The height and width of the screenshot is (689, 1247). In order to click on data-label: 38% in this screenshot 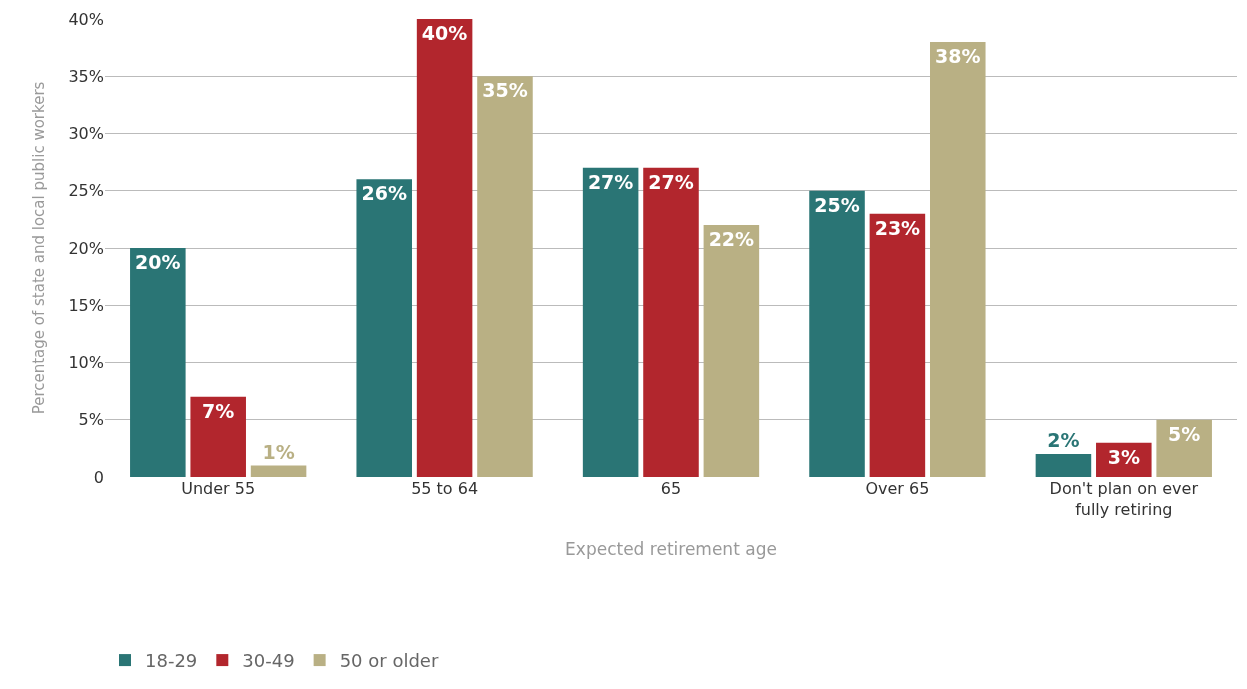, I will do `click(958, 55)`.